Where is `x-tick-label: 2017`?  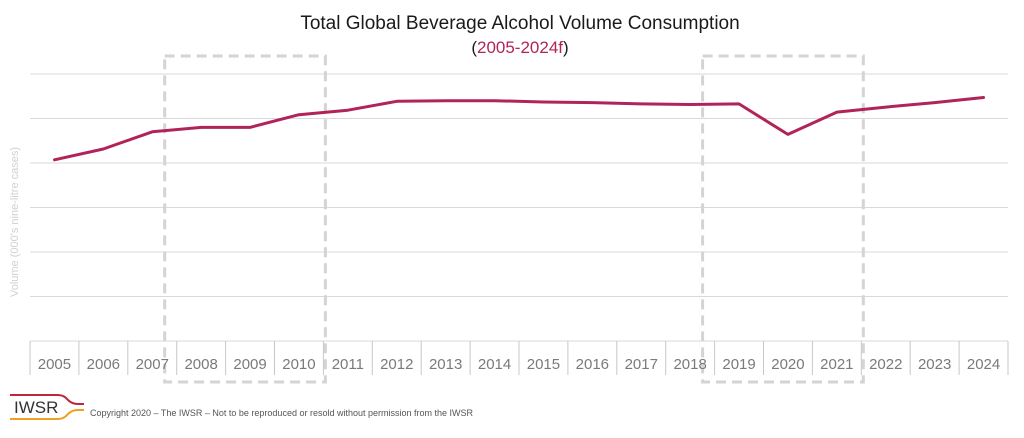 x-tick-label: 2017 is located at coordinates (641, 364).